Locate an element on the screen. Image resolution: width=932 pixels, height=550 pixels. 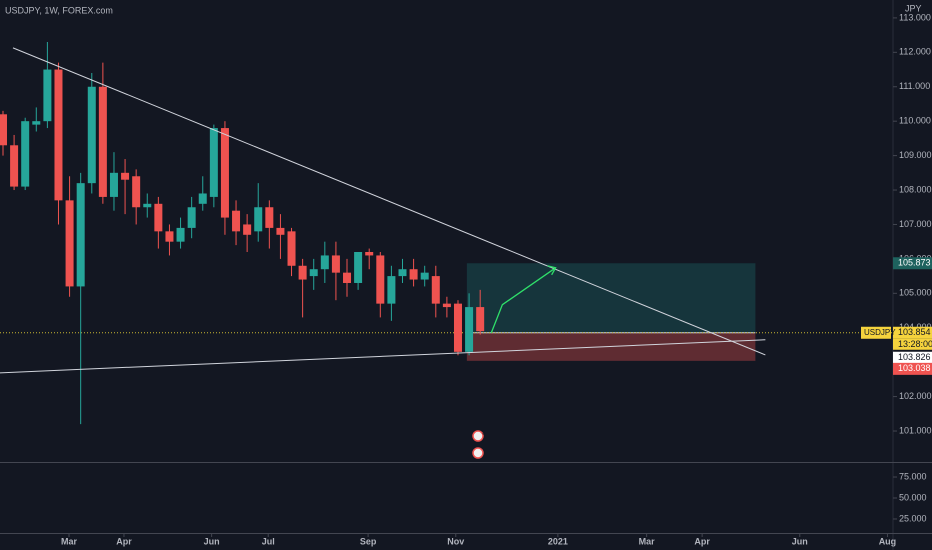
y-tick-label: 112.000 is located at coordinates (915, 52).